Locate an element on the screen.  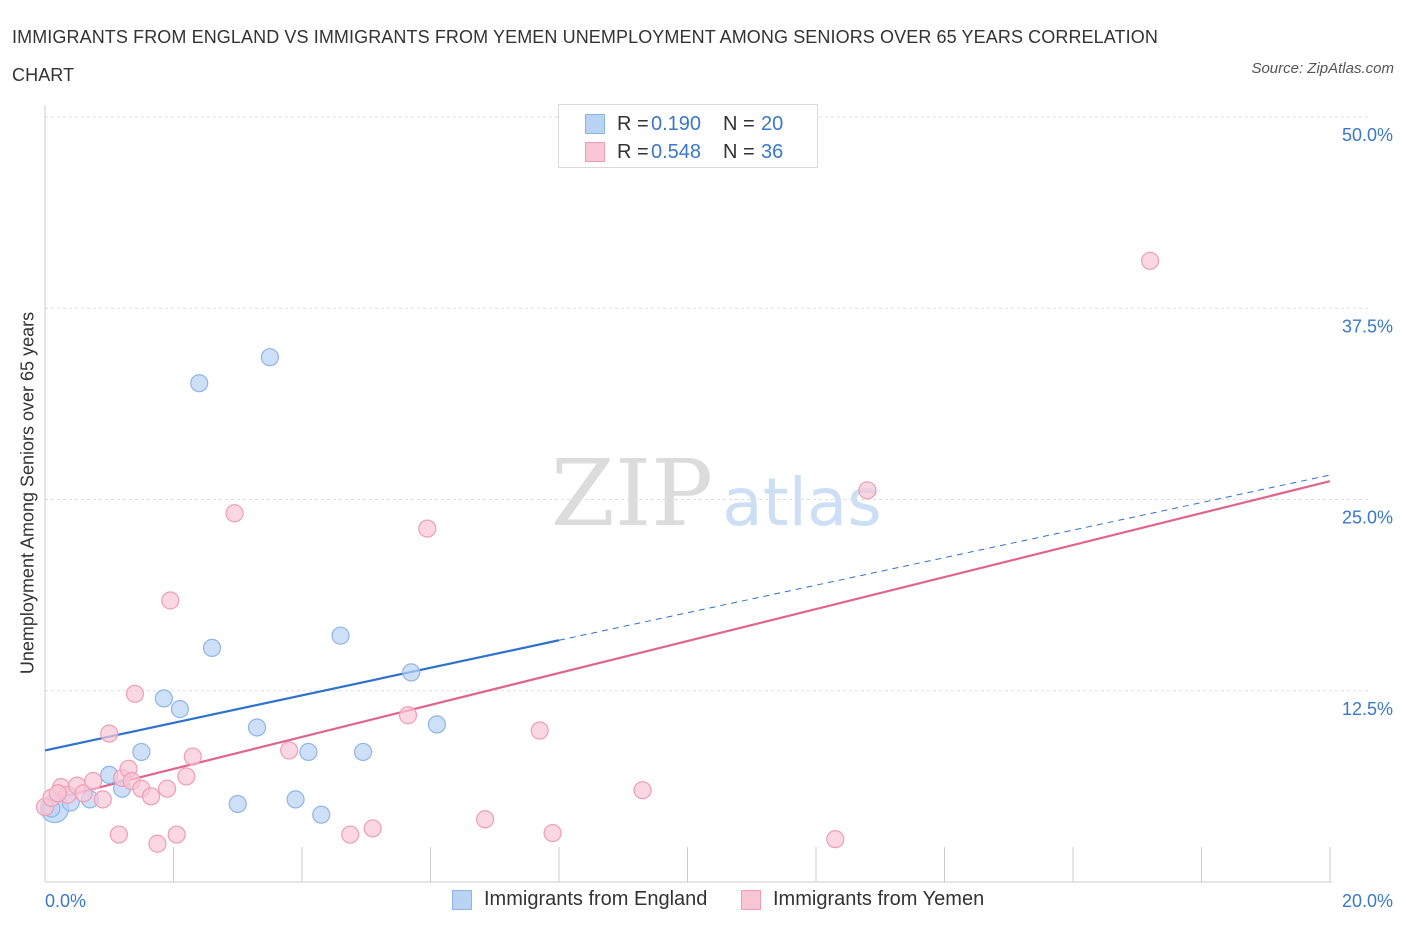
y-tick-label: 25.0% is located at coordinates (1367, 518).